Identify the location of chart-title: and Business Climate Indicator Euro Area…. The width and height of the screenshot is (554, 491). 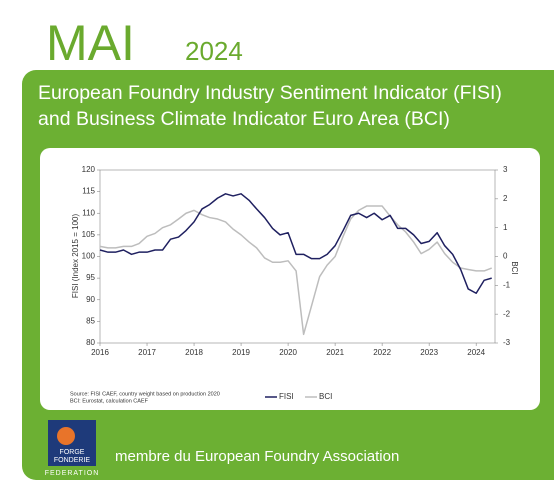
(244, 119).